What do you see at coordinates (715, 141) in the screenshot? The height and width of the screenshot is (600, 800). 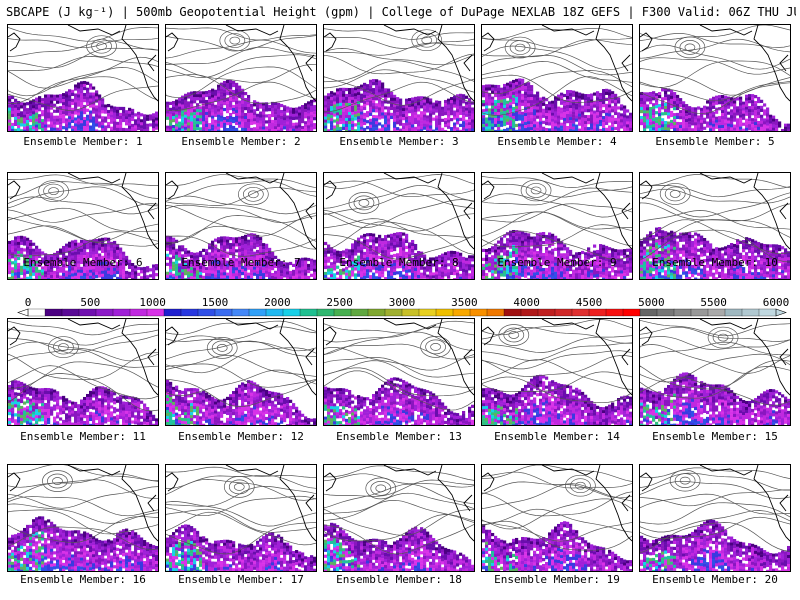 I see `ensemble-member-label: Ensemble Member: 5` at bounding box center [715, 141].